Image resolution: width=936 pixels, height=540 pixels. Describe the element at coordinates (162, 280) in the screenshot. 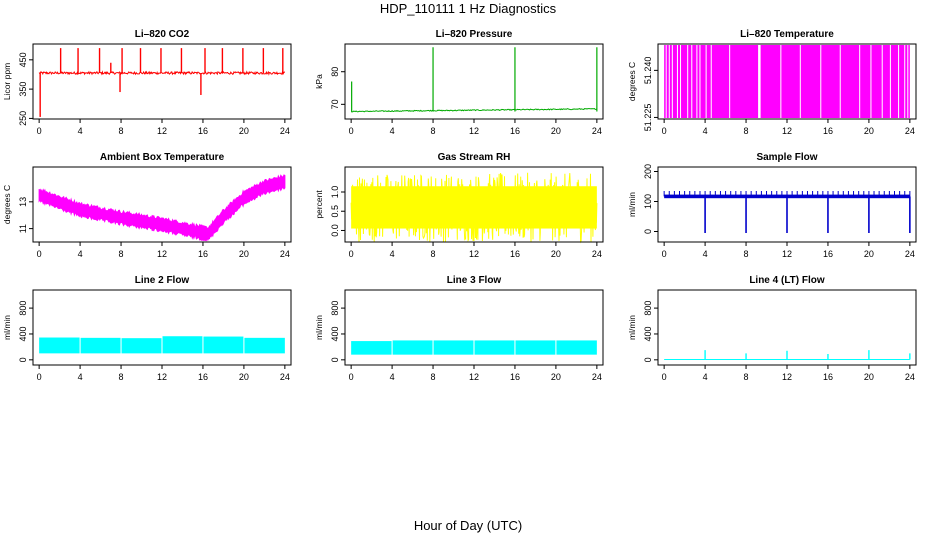

I see `panel-title: Line 2 Flow` at that location.